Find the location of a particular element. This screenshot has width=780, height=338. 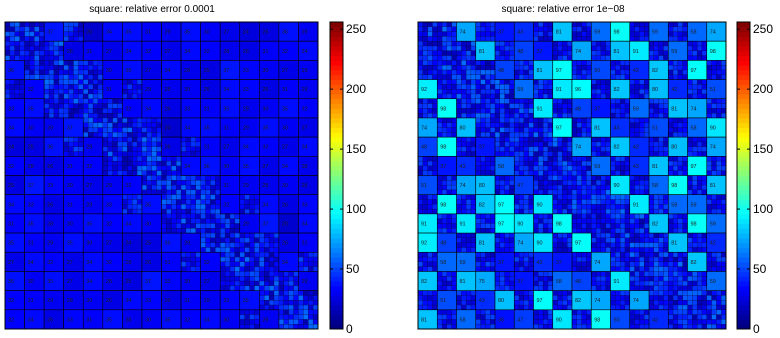

block-rank-label: 31 is located at coordinates (207, 148).